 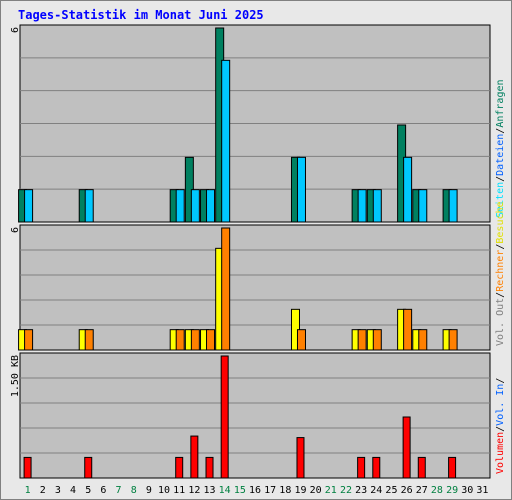 I want to click on day-label-15: 15, so click(x=240, y=490).